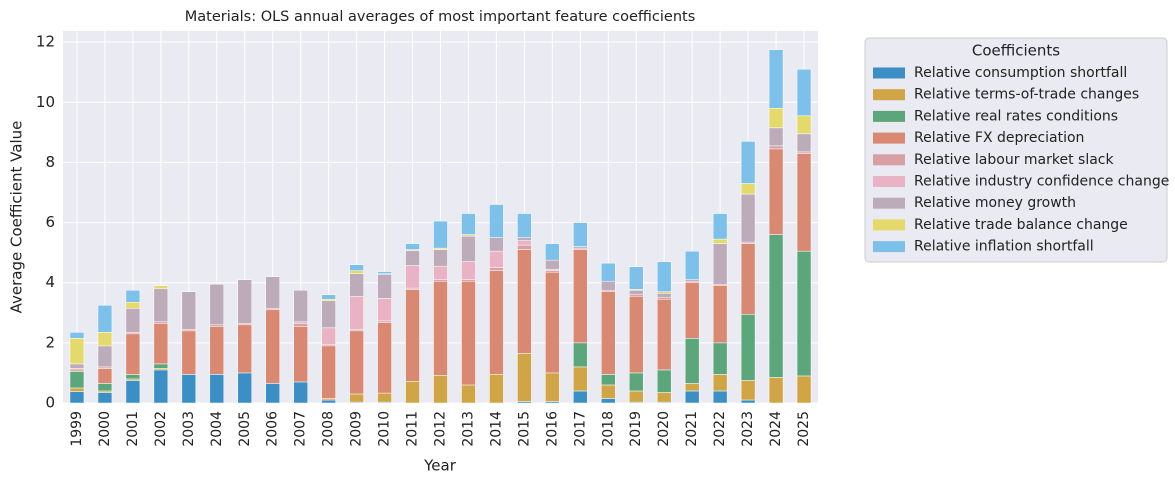 The image size is (1175, 488). Describe the element at coordinates (189, 429) in the screenshot. I see `x-tick-label: 2003` at that location.